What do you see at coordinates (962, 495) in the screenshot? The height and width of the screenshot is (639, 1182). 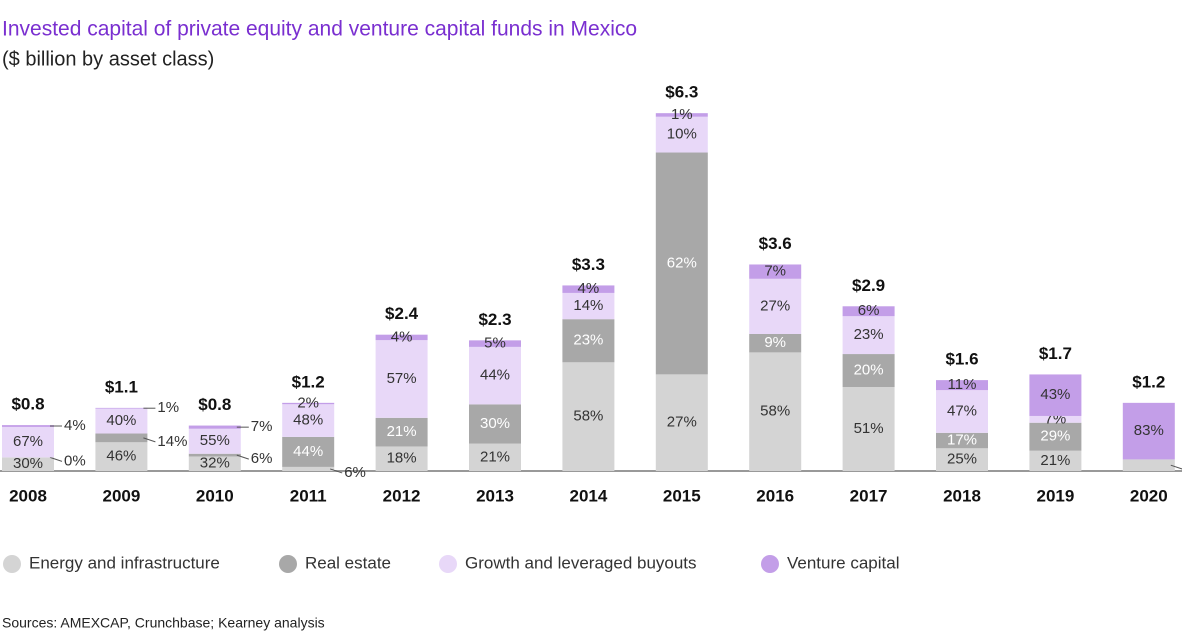 I see `x-tick-label: 2018` at bounding box center [962, 495].